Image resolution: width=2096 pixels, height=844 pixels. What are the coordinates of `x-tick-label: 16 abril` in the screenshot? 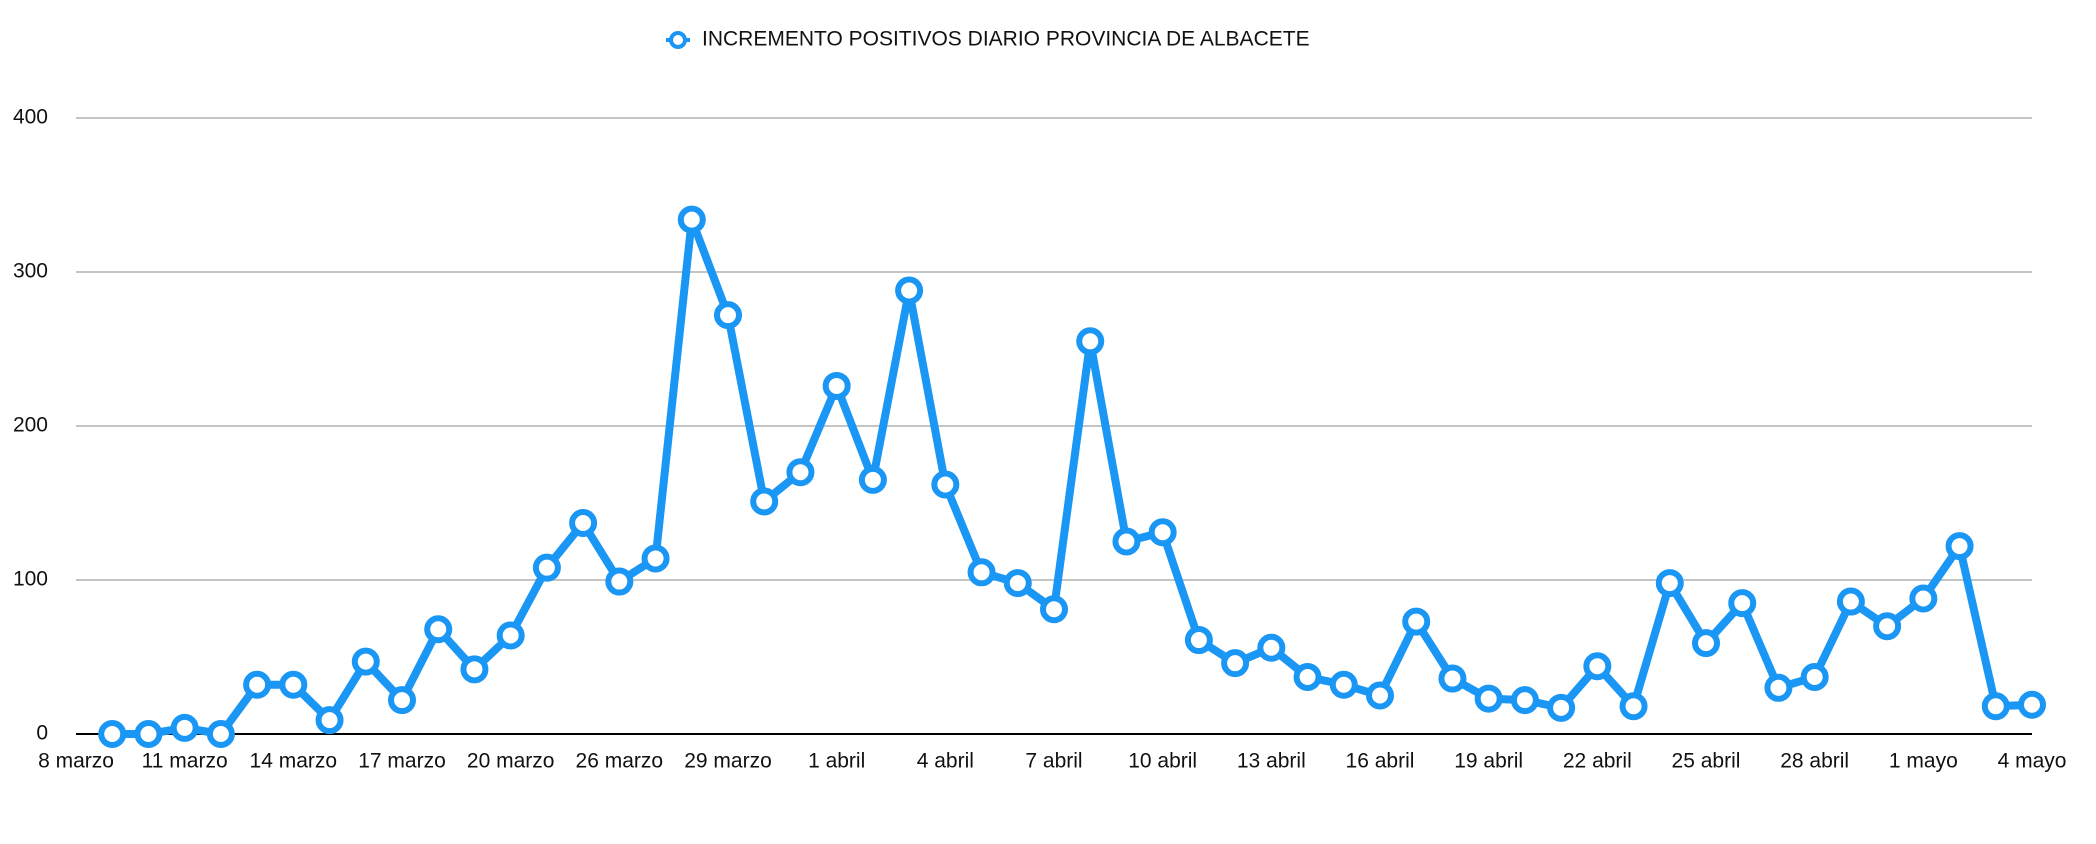 It's located at (1380, 761).